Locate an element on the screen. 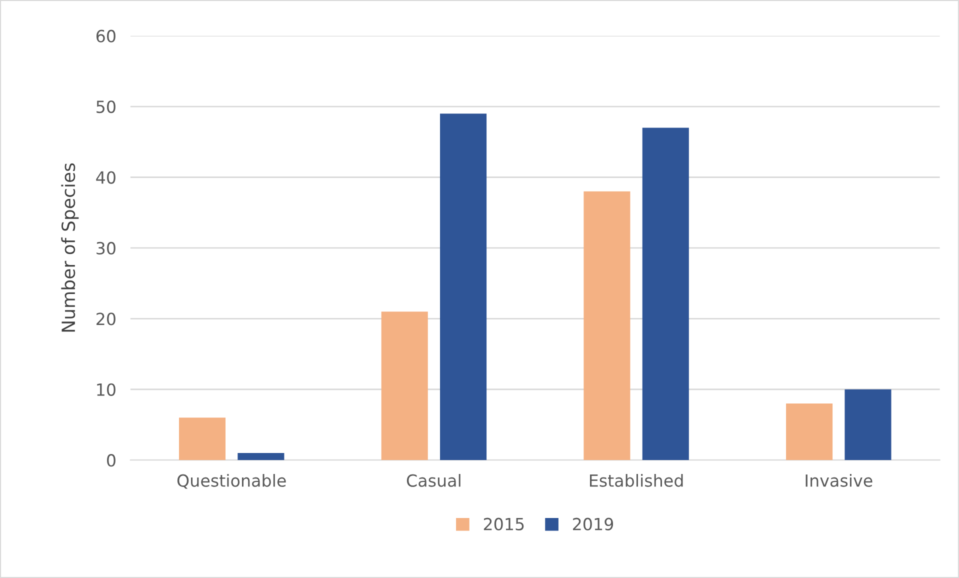  x-tick-label: Questionable is located at coordinates (231, 481).